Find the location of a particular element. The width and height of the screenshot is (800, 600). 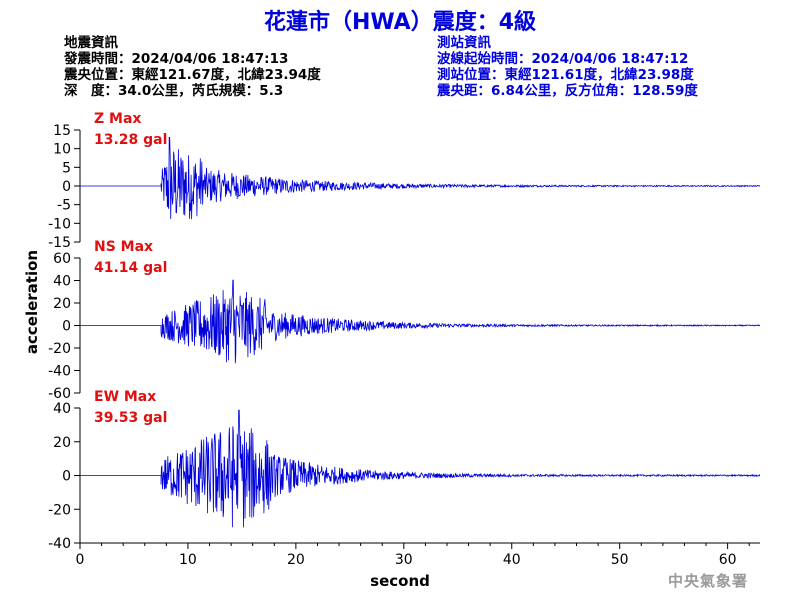

page-title: 花蓮市（HWA）震度：4級 is located at coordinates (400, 22).